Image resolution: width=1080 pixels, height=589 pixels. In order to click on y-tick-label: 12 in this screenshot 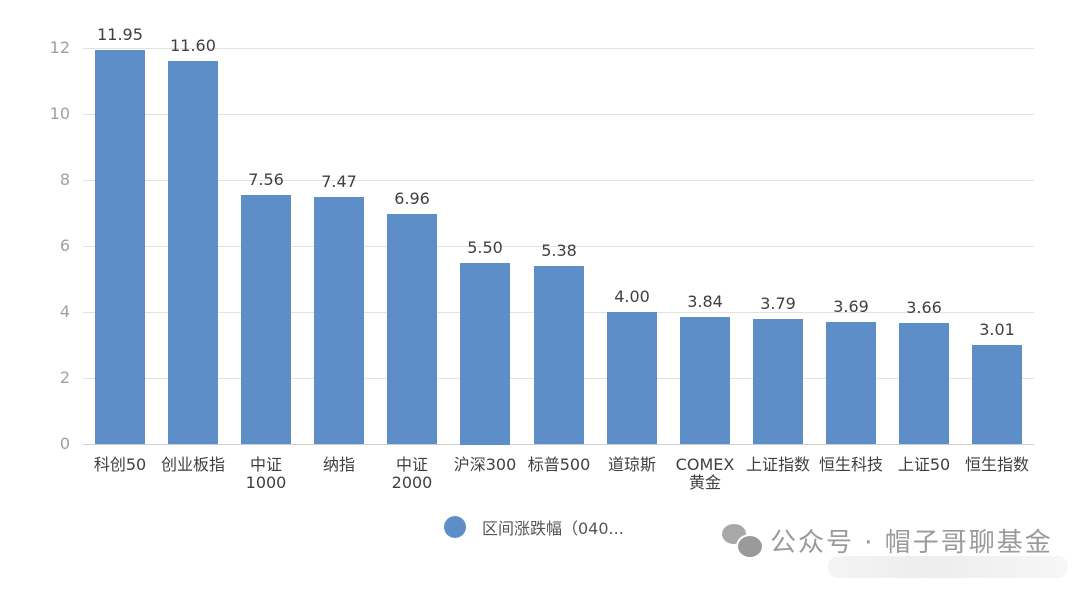, I will do `click(59, 47)`.